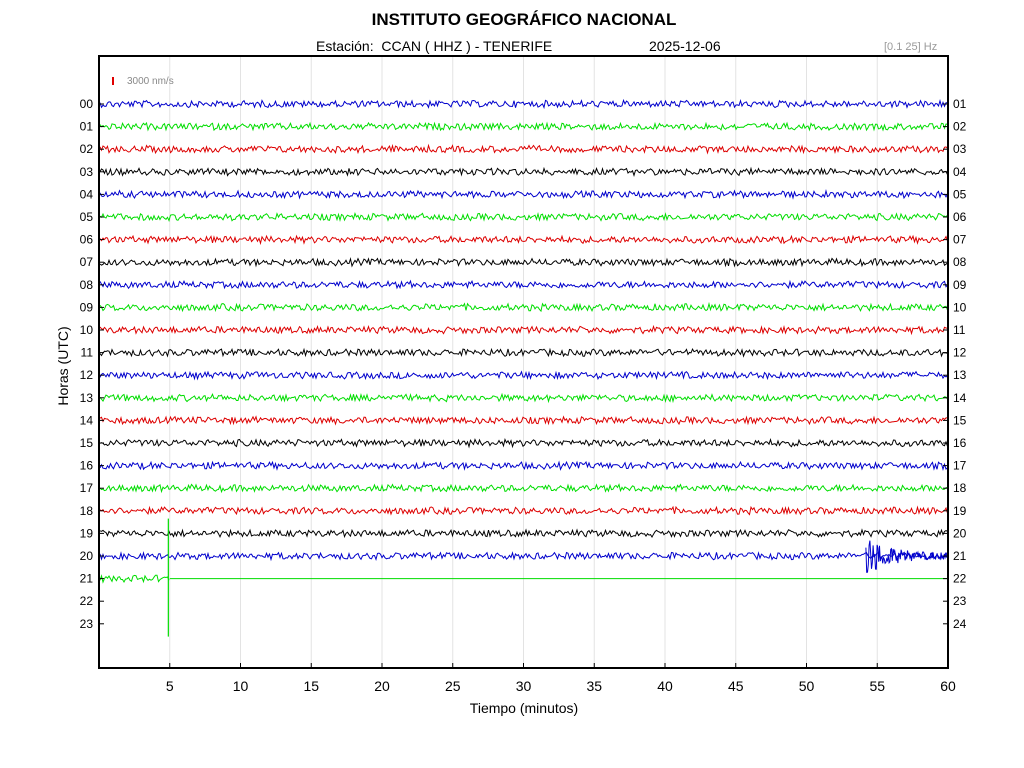 The image size is (1024, 768). Describe the element at coordinates (960, 194) in the screenshot. I see `right-tick-label: 05` at that location.